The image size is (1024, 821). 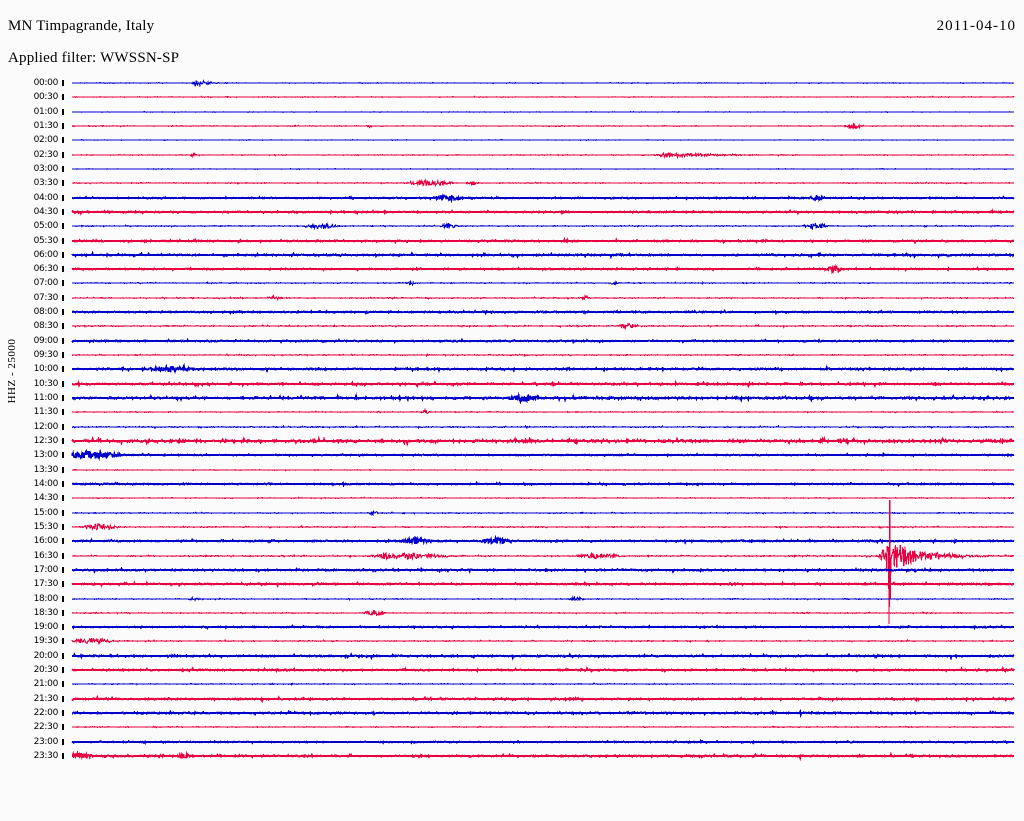 I want to click on time-label: 12:00, so click(x=46, y=426).